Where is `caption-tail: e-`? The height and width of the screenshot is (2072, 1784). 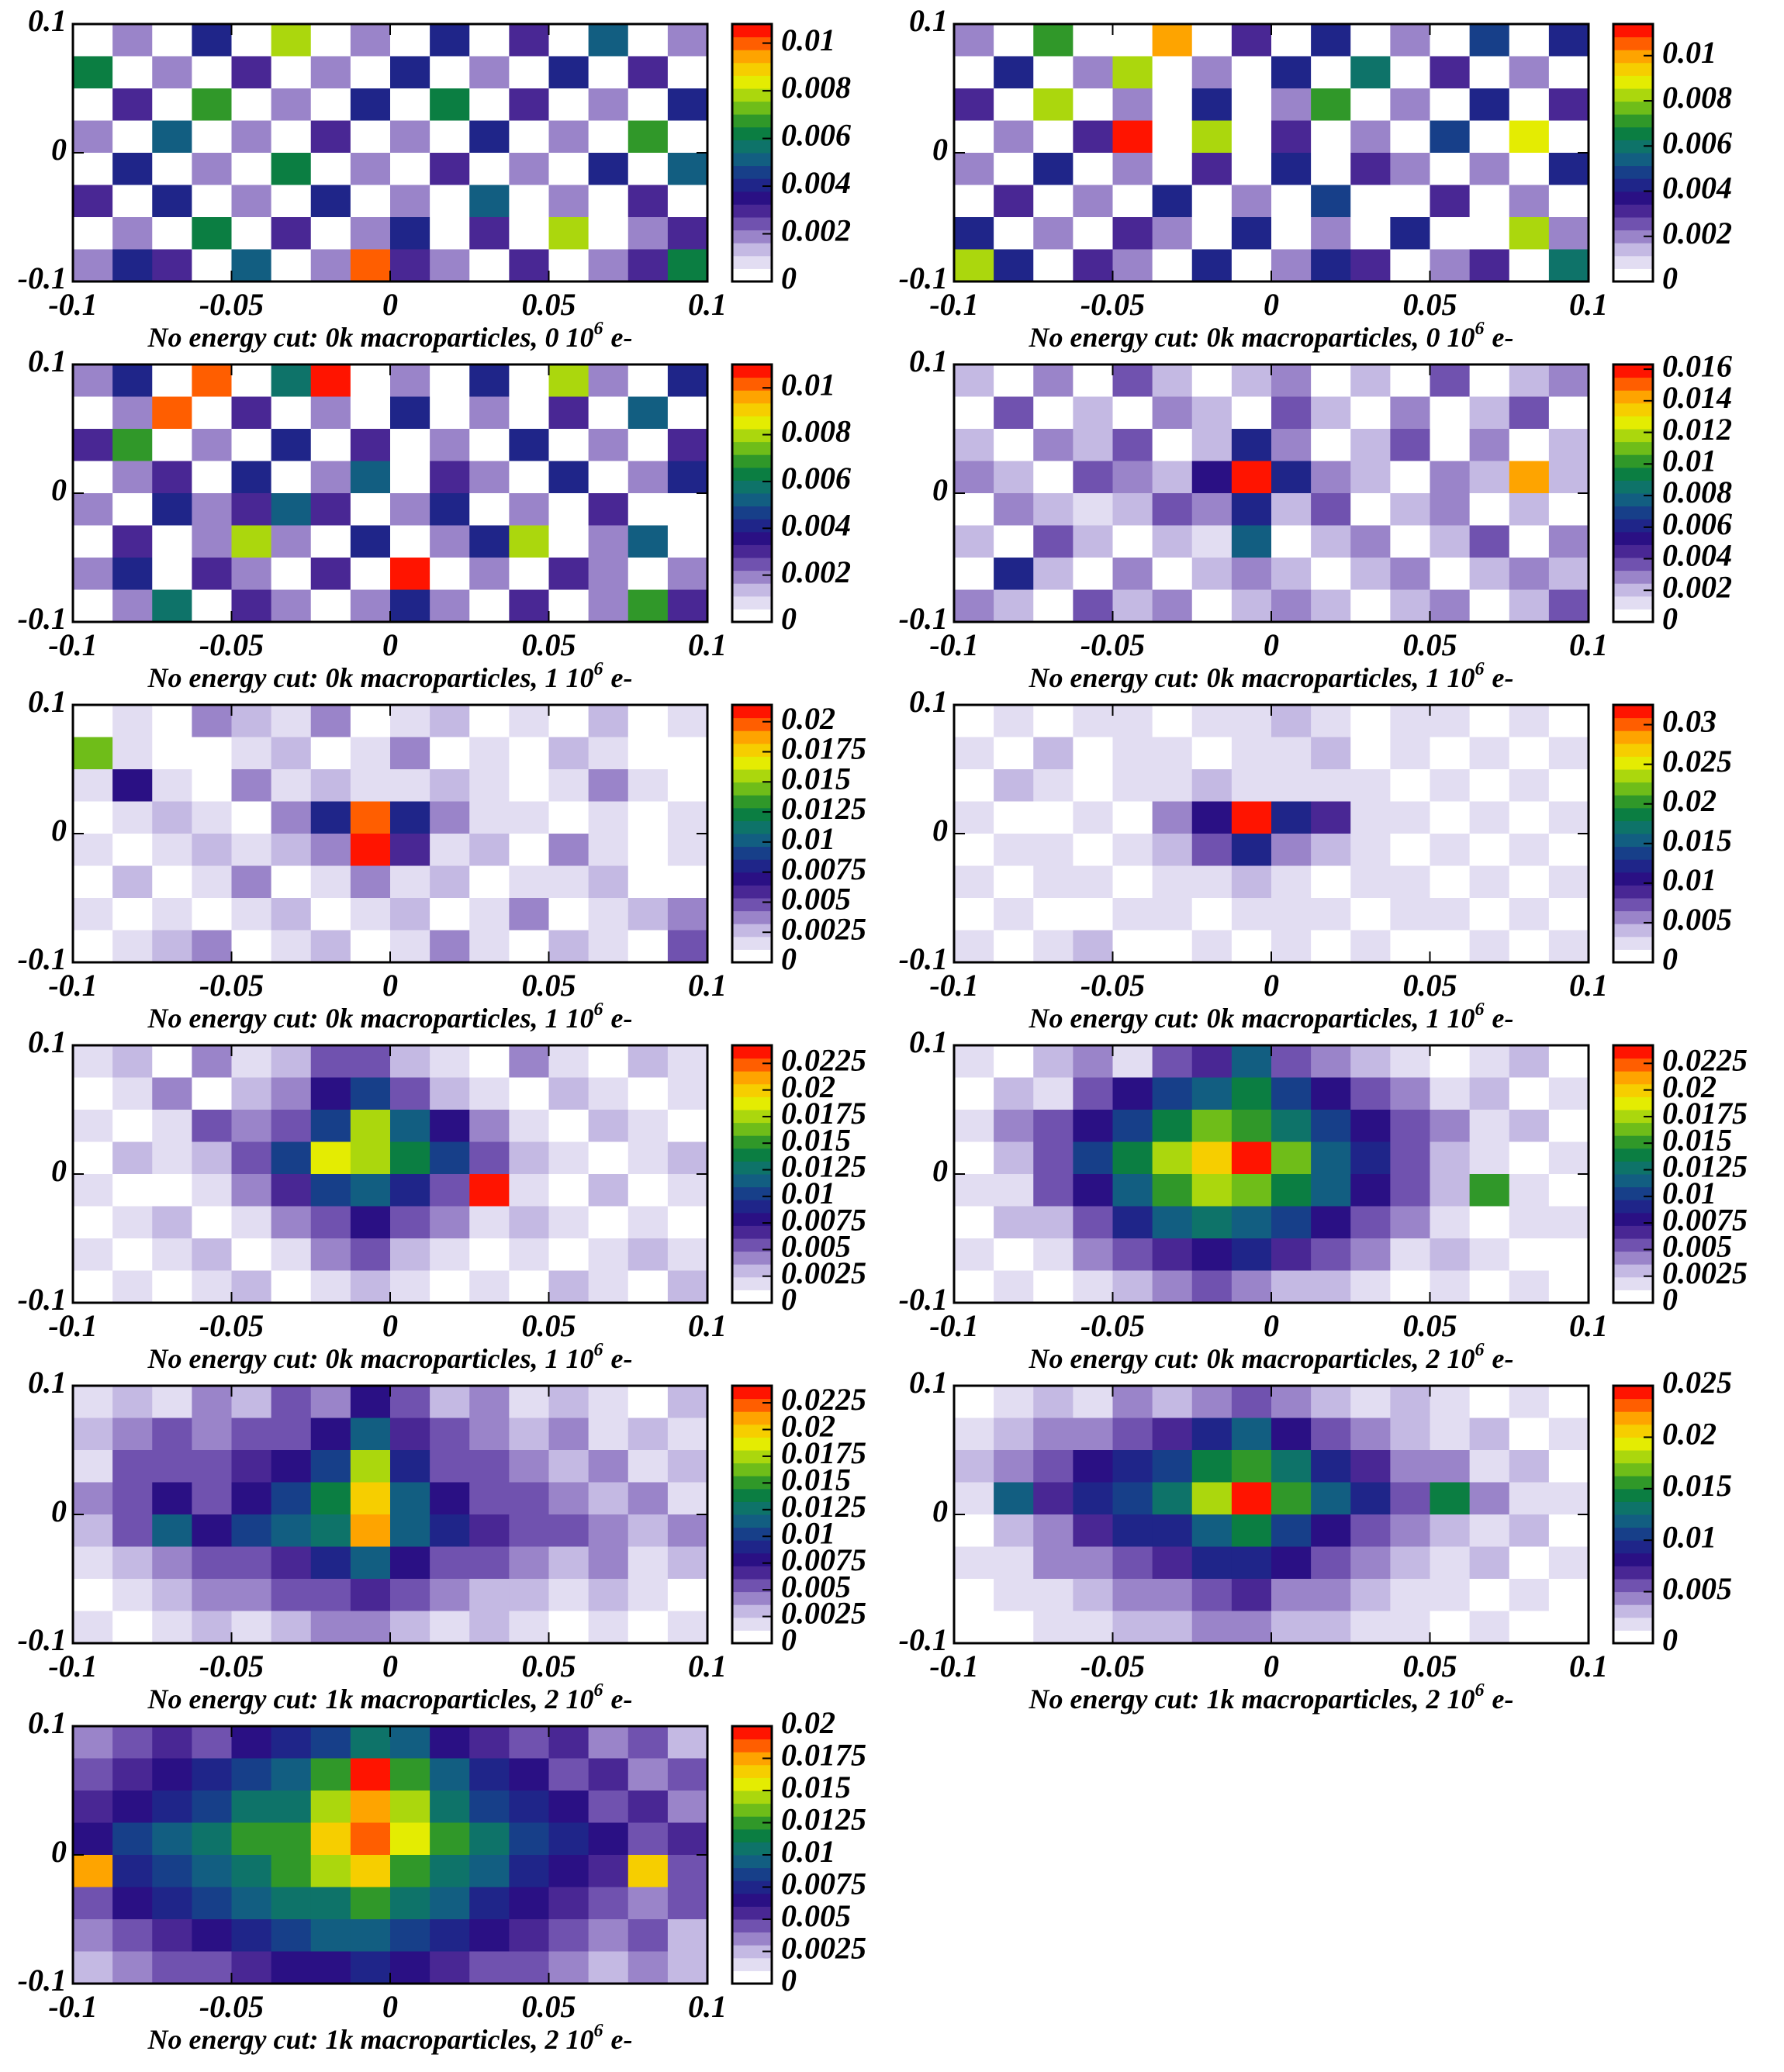
caption-tail: e- is located at coordinates (621, 2039).